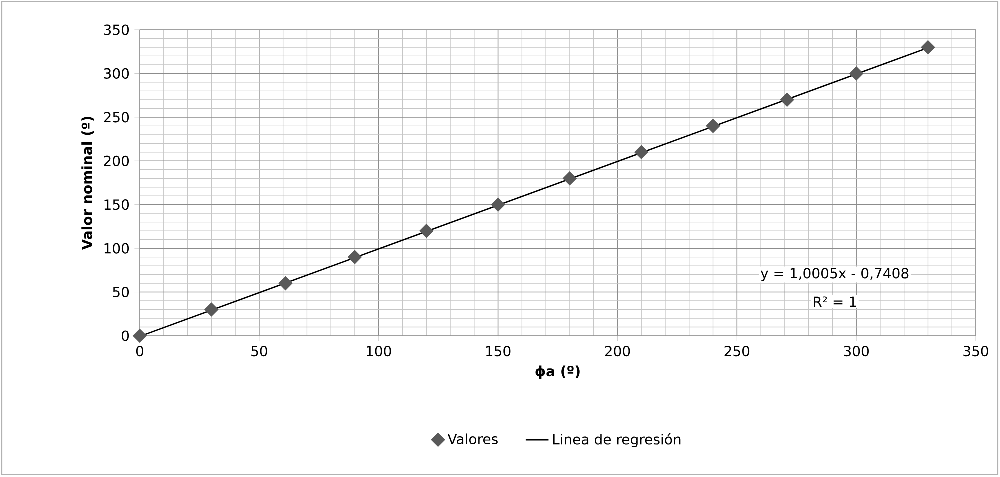 The height and width of the screenshot is (477, 1000). I want to click on y-axis-title: Valor nominal (º), so click(88, 183).